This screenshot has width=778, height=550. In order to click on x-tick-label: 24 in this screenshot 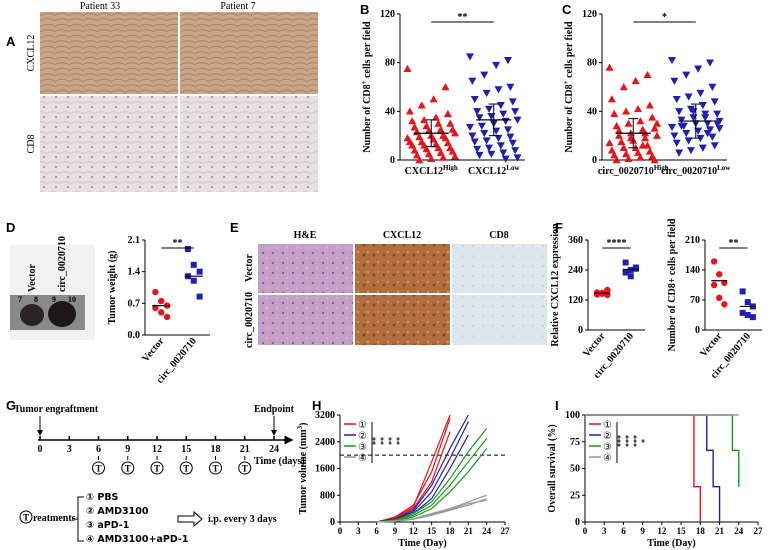, I will do `click(739, 531)`.